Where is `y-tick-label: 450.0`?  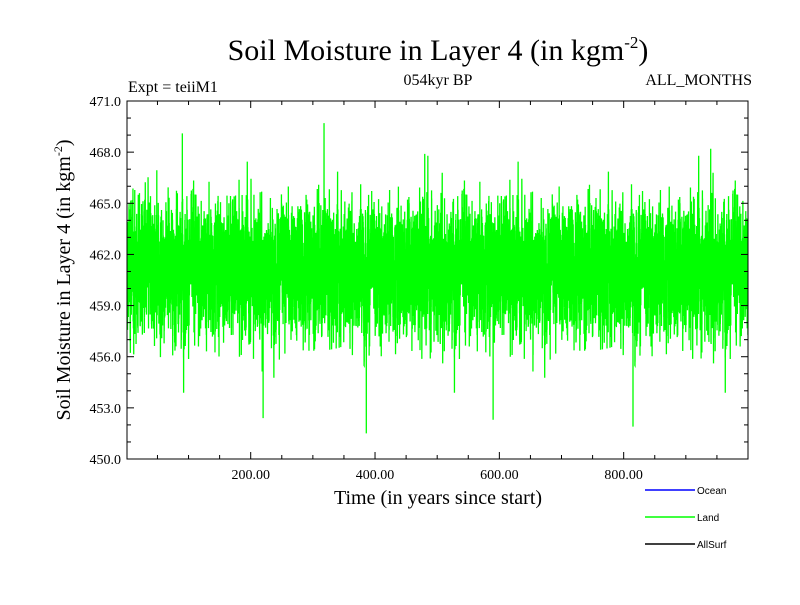
y-tick-label: 450.0 is located at coordinates (106, 460).